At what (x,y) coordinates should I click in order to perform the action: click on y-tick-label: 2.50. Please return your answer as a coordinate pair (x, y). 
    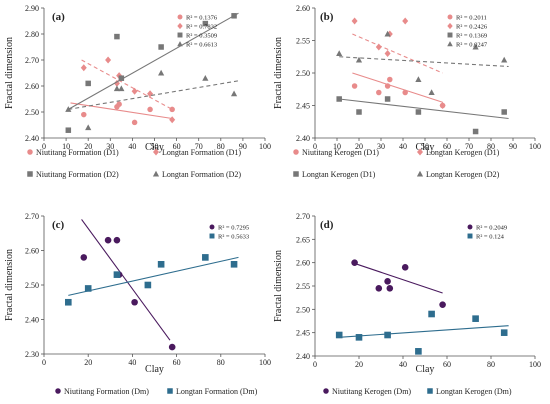
    Looking at the image, I should click on (303, 309).